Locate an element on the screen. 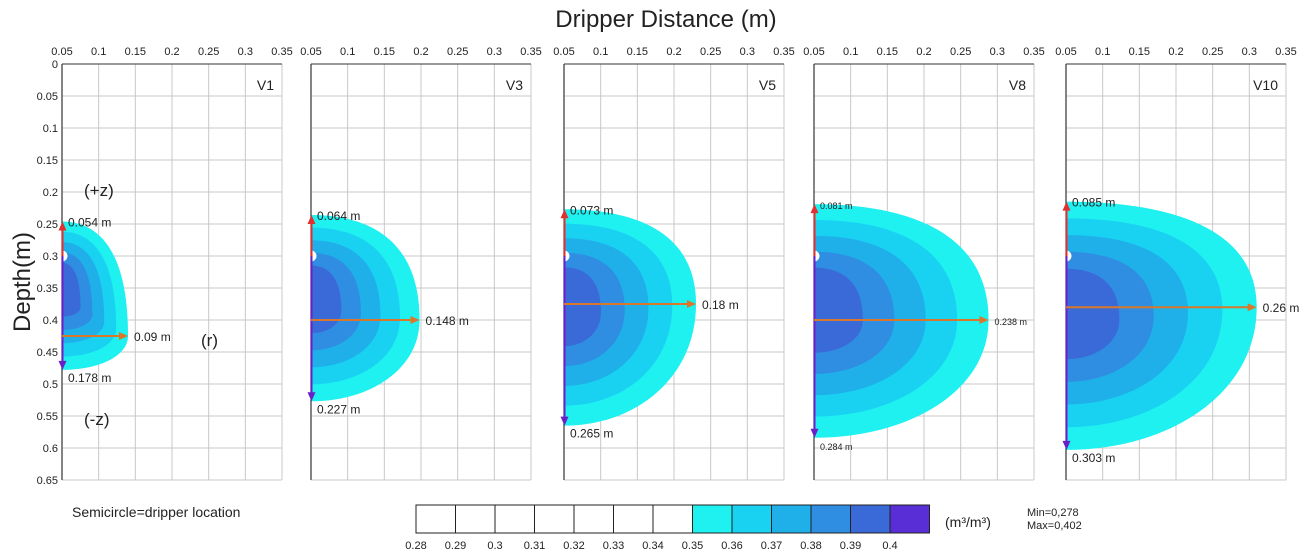 The width and height of the screenshot is (1299, 556). colorbar-tick-label: 0.32 is located at coordinates (573, 546).